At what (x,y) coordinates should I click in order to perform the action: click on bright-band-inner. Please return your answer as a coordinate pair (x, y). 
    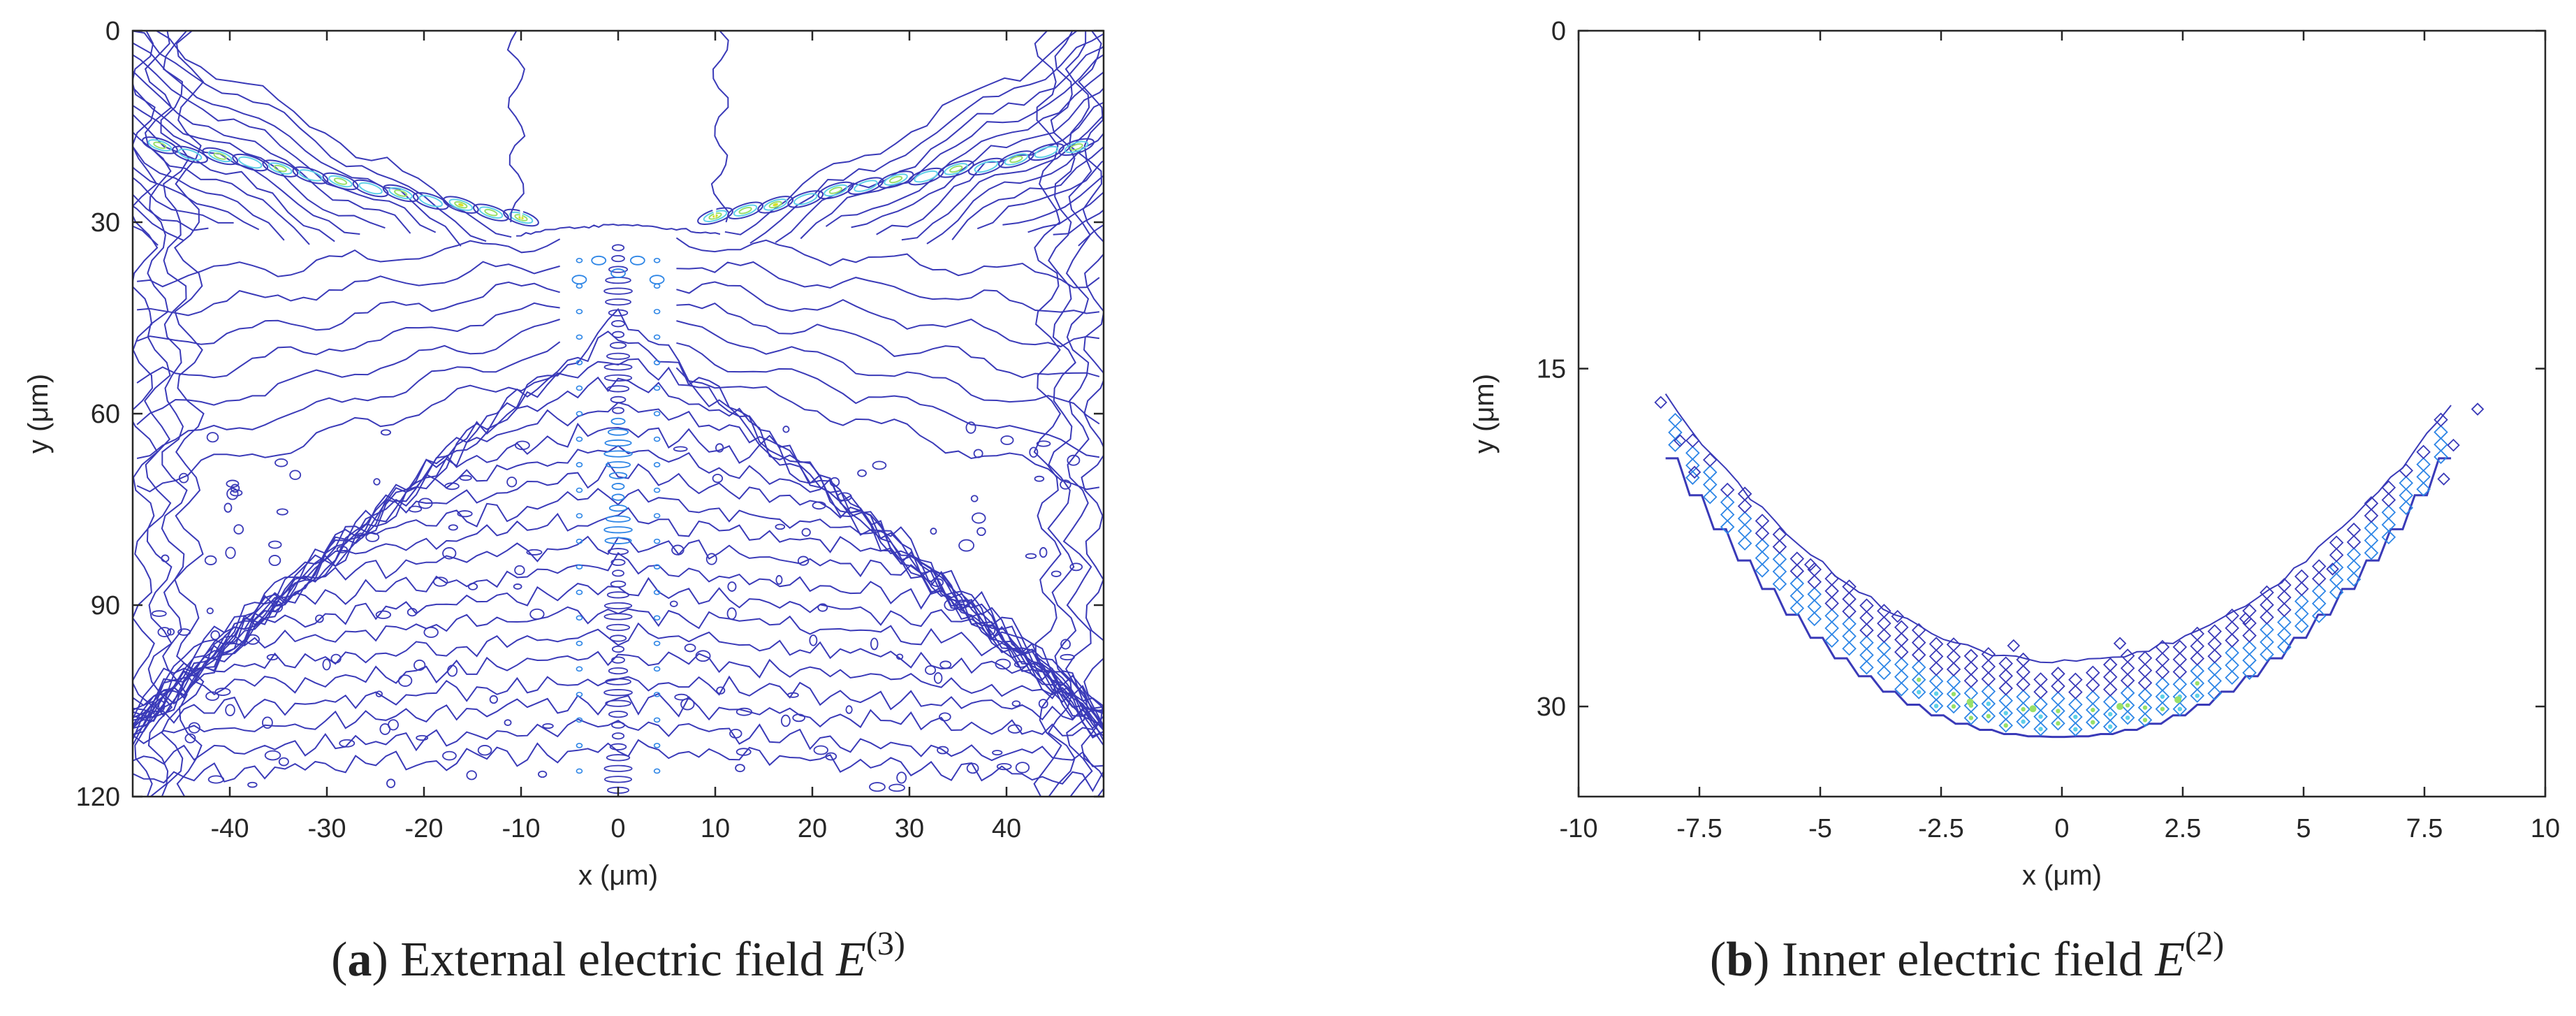
    Looking at the image, I should click on (835, 190).